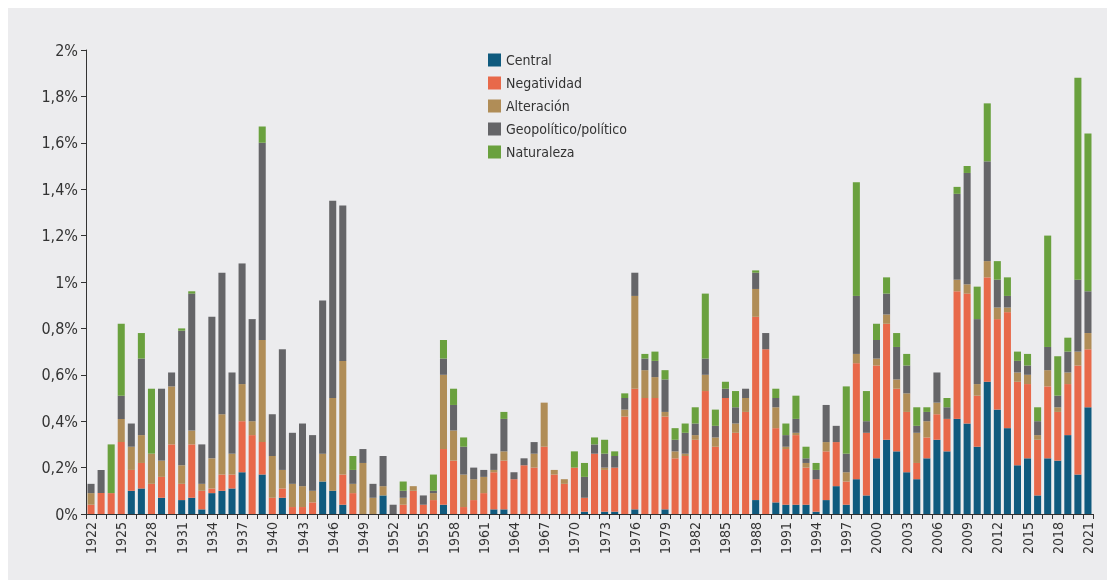 Image resolution: width=1115 pixels, height=588 pixels. What do you see at coordinates (1057, 538) in the screenshot?
I see `x-tick-label: 2018` at bounding box center [1057, 538].